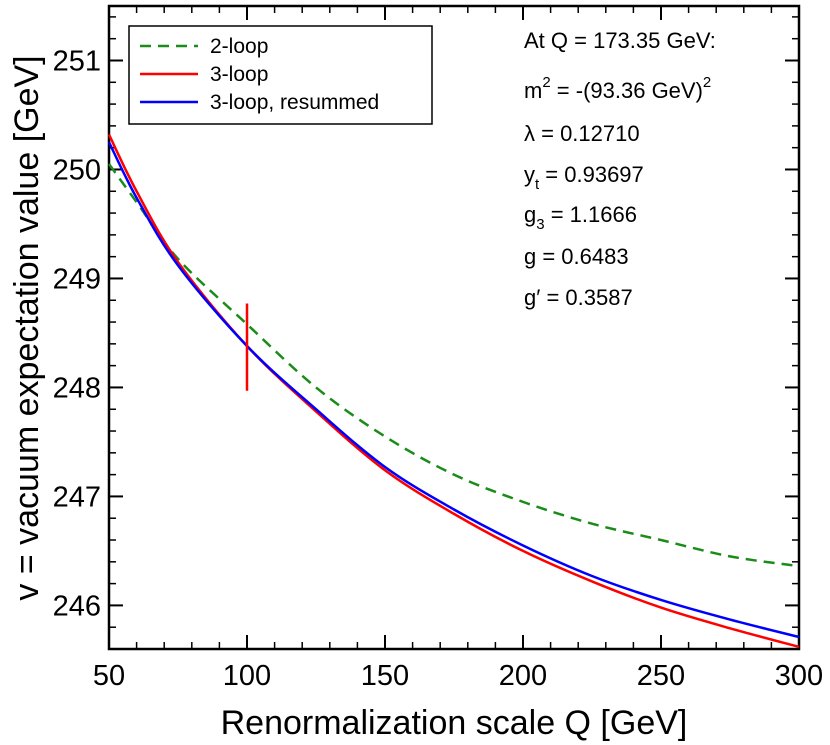 The image size is (830, 745). What do you see at coordinates (27, 327) in the screenshot?
I see `y-axis-title: v = vacuum expectation value [GeV]` at bounding box center [27, 327].